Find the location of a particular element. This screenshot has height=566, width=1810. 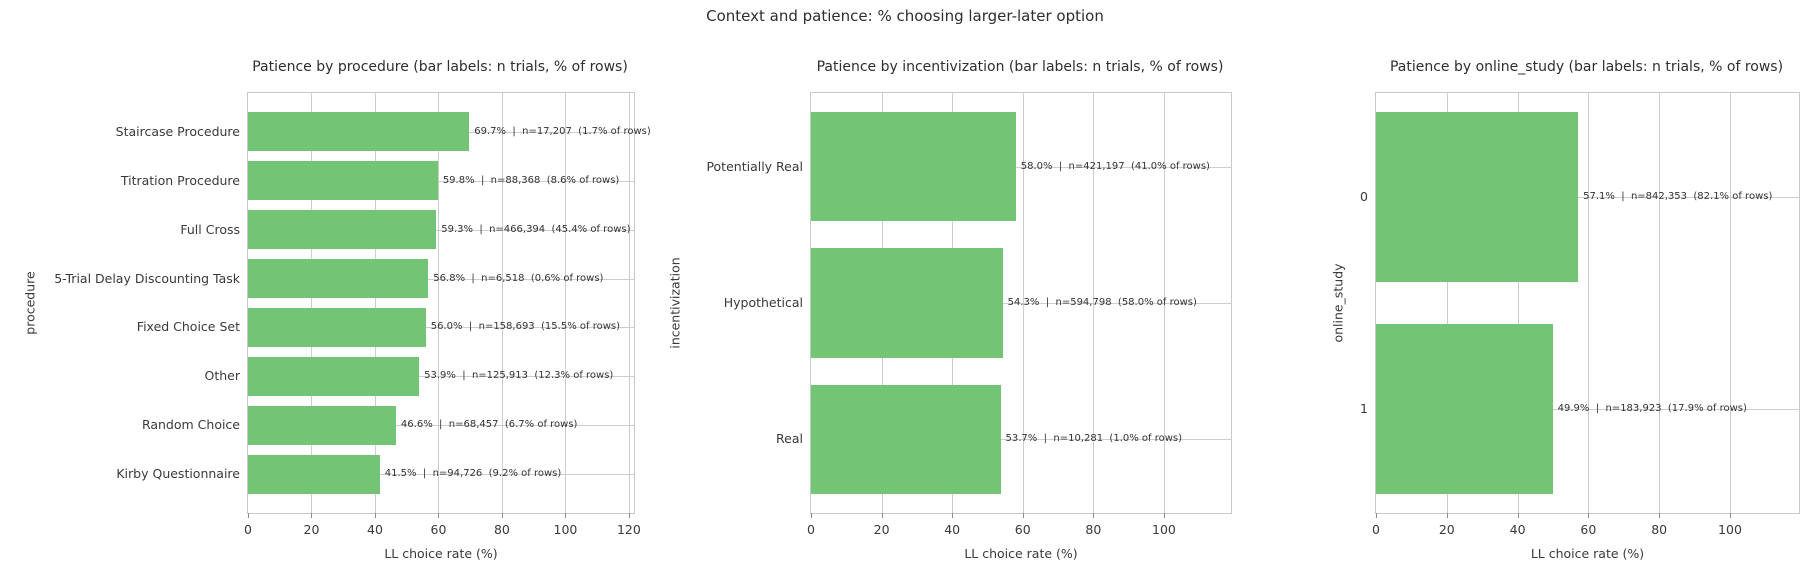

ytick-label: Potentially Real is located at coordinates (754, 166).